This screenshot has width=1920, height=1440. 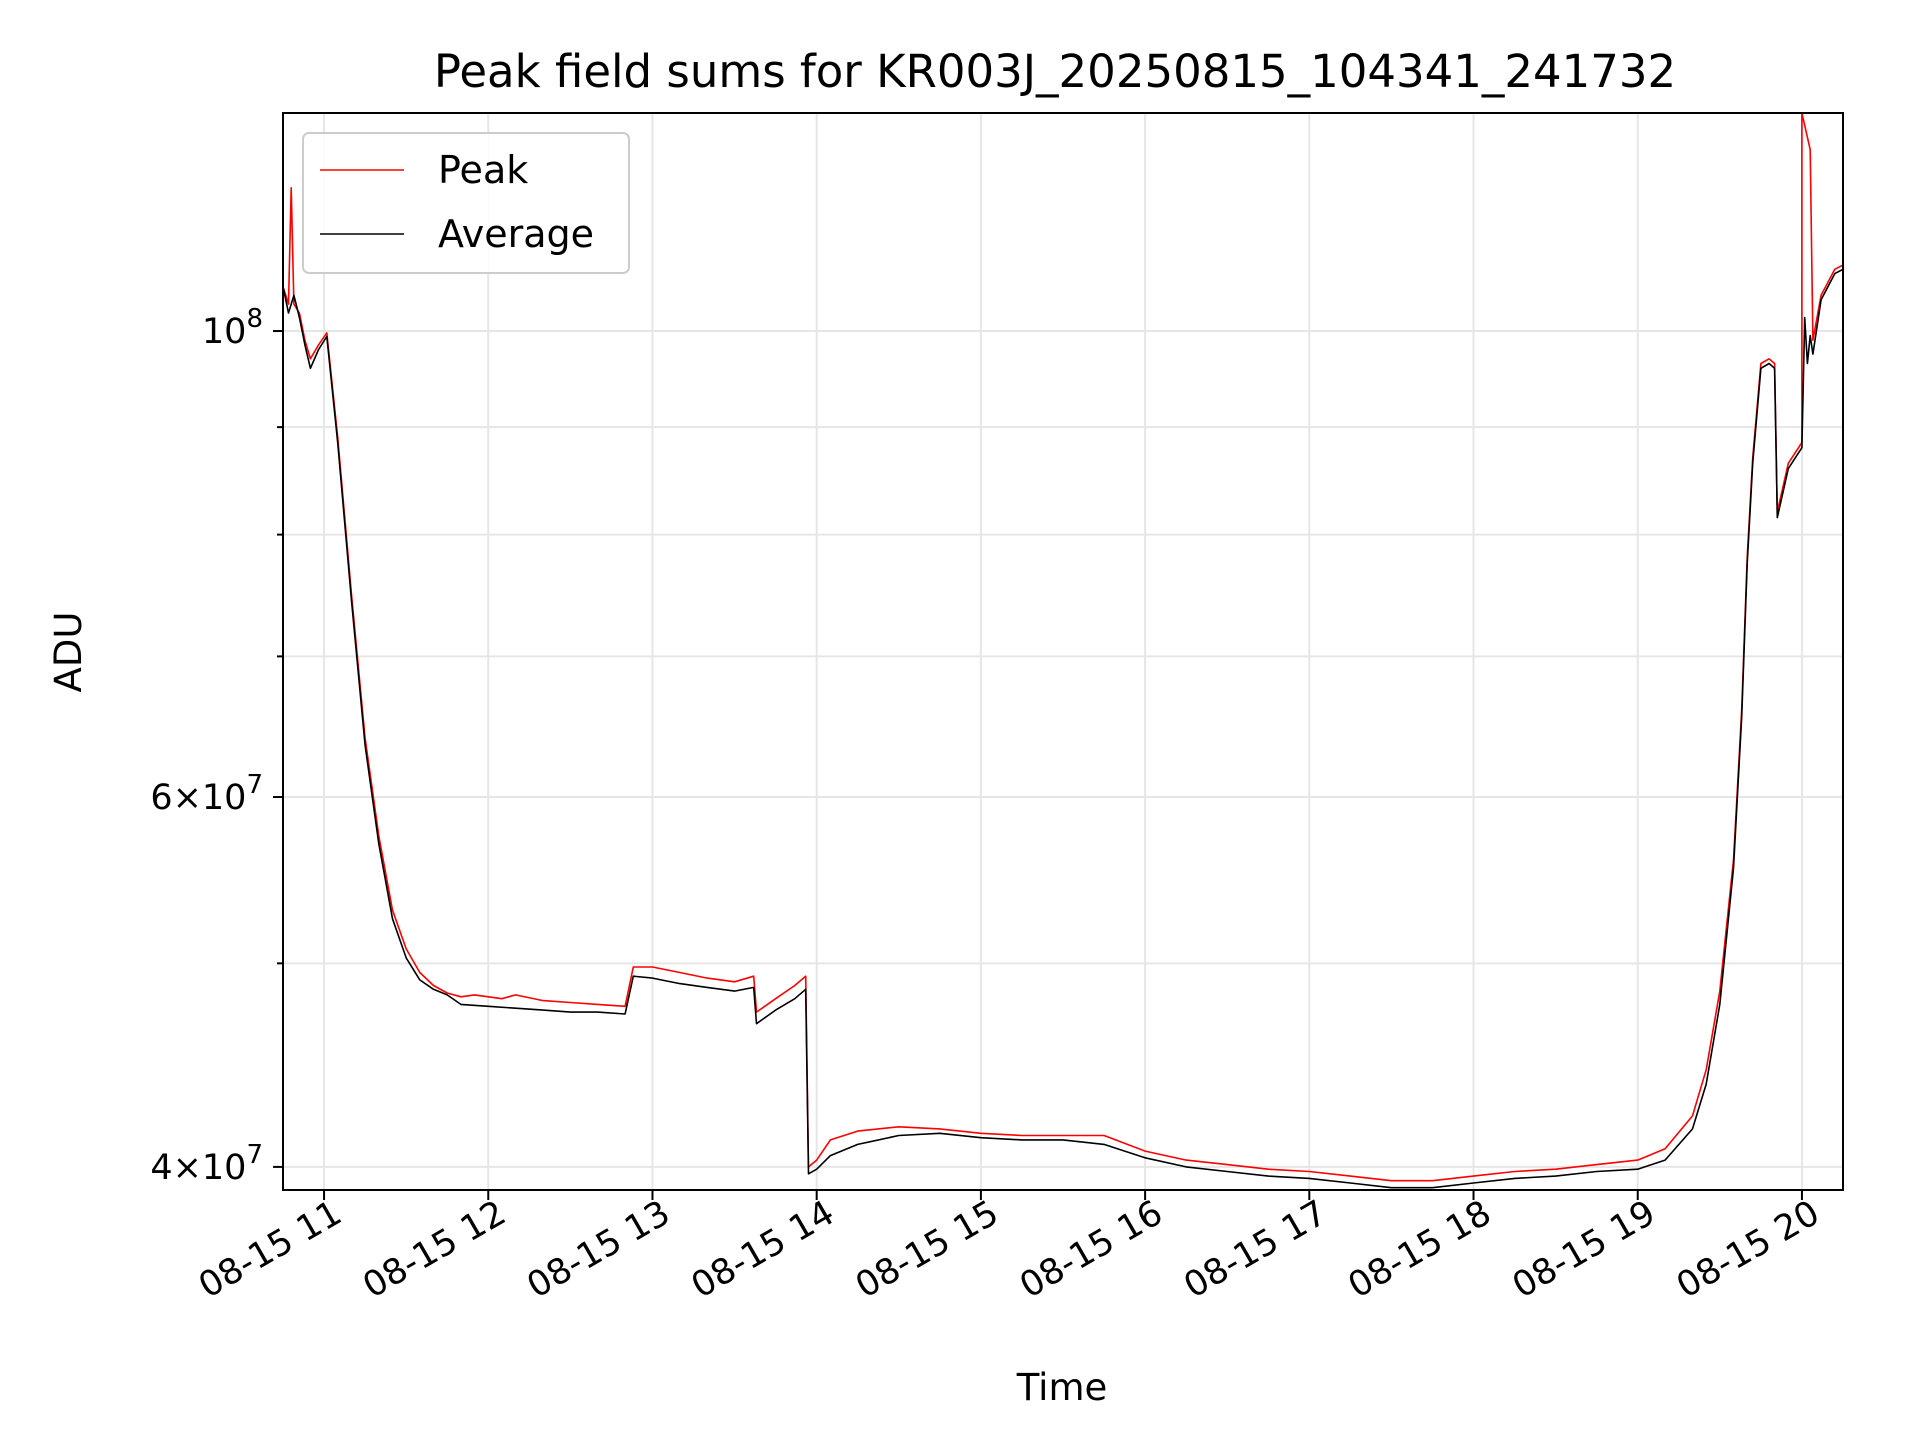 I want to click on y-tick-label: 6×107, so click(x=206, y=794).